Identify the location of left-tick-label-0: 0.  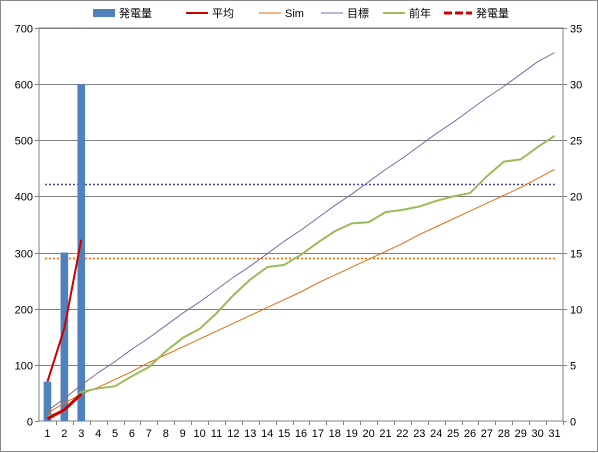
(30, 423).